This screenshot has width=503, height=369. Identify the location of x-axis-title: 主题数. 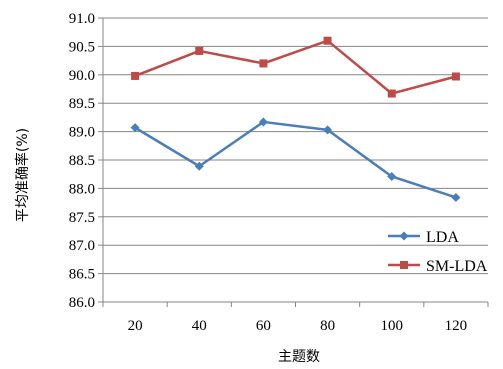
(299, 357).